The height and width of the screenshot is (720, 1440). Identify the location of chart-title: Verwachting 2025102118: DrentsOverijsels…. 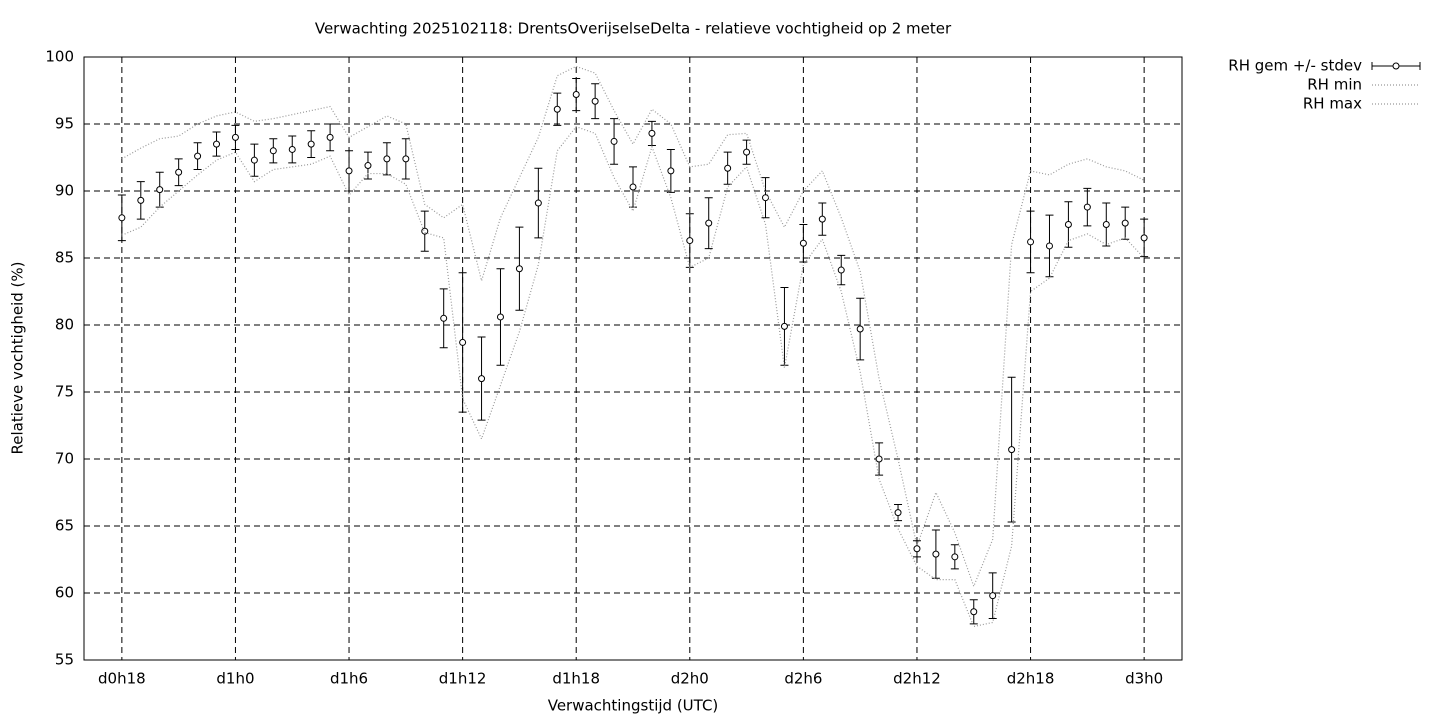
(633, 29).